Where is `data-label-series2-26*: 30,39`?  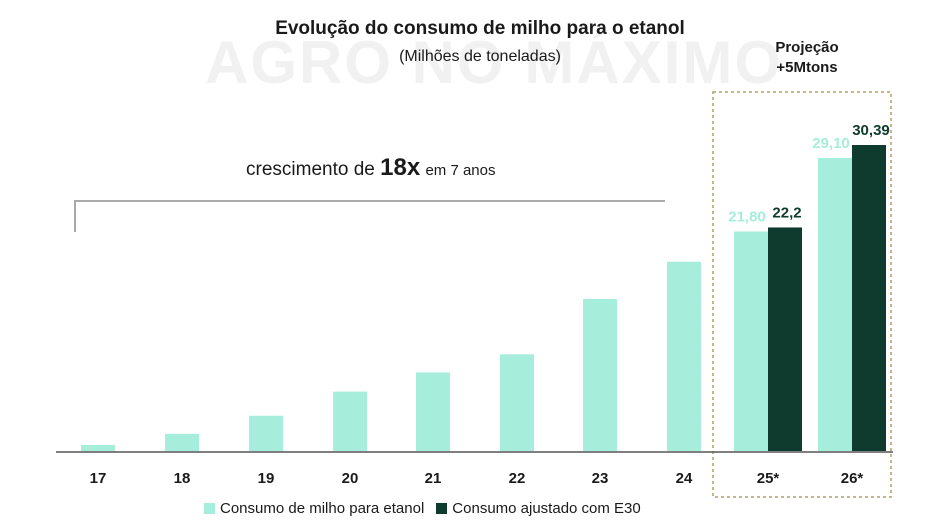
data-label-series2-26*: 30,39 is located at coordinates (871, 130).